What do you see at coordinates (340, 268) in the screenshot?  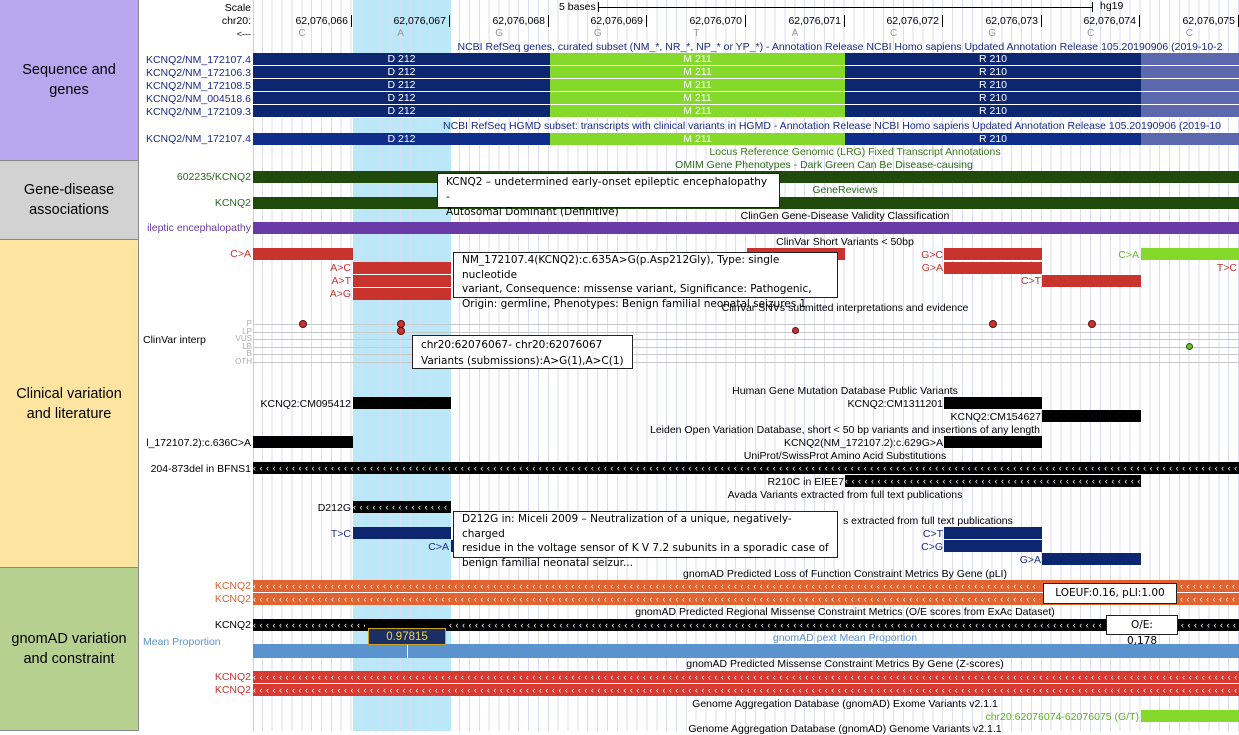 I see `variant-label: A>C` at bounding box center [340, 268].